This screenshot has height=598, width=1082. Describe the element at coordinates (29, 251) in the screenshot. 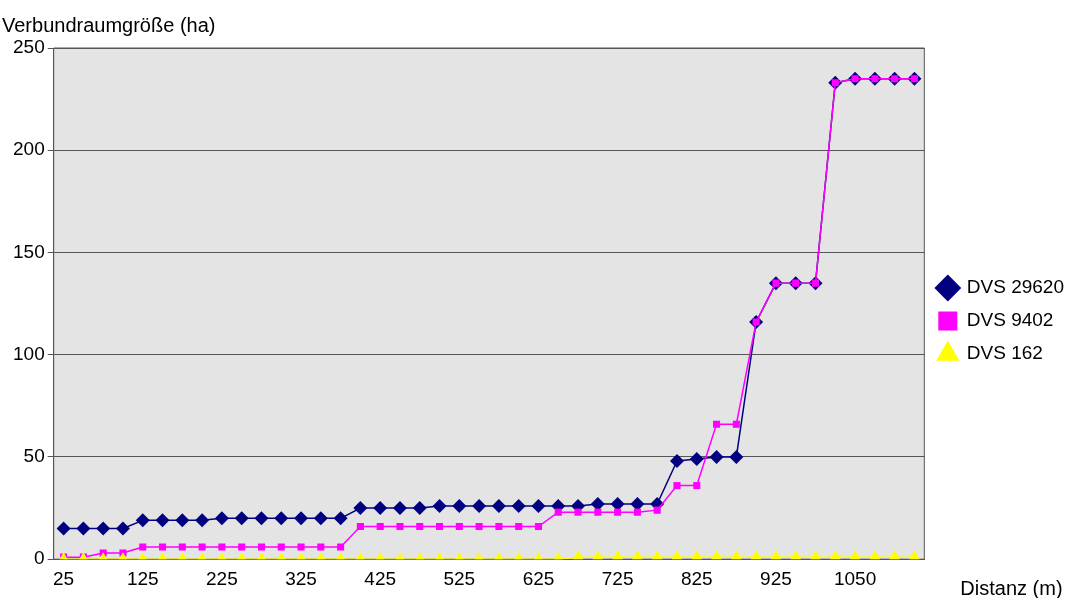

I see `y-tick-label: 150` at that location.